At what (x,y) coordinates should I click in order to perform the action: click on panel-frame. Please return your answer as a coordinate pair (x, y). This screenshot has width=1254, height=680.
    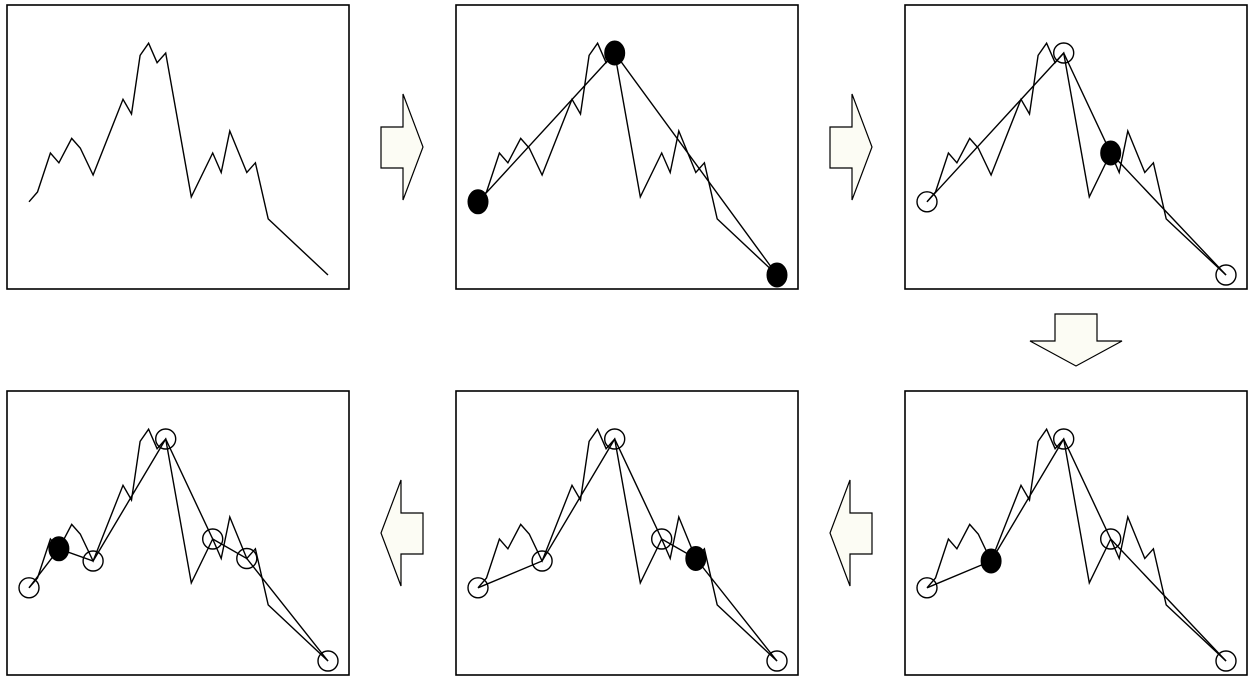
    Looking at the image, I should click on (178, 533).